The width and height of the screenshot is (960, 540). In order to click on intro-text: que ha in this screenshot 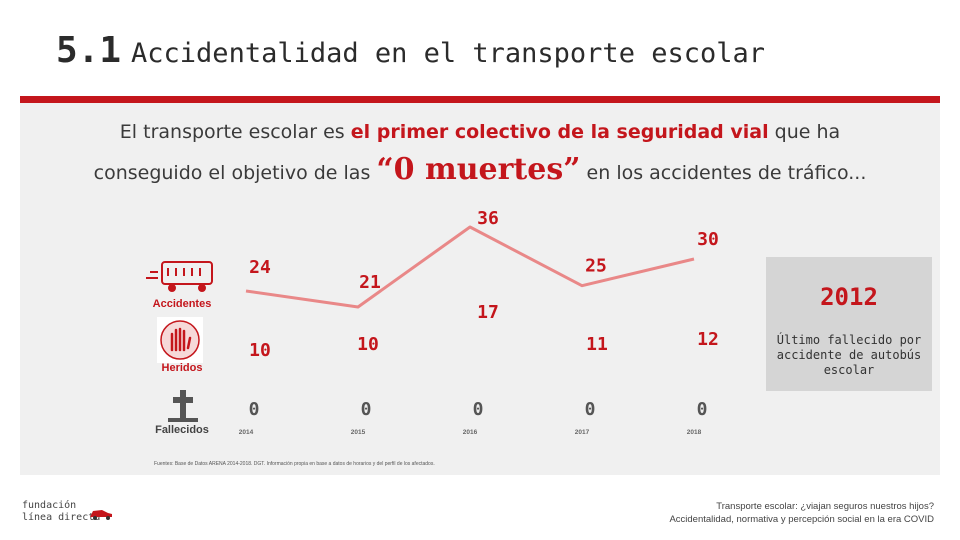, I will do `click(804, 132)`.